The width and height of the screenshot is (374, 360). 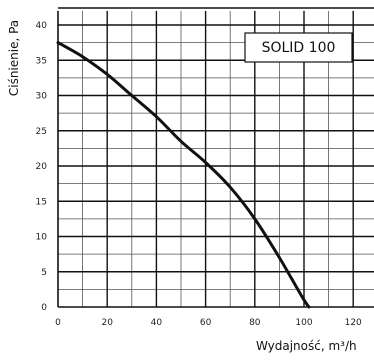 What do you see at coordinates (44, 308) in the screenshot?
I see `y-tick-label: 0` at bounding box center [44, 308].